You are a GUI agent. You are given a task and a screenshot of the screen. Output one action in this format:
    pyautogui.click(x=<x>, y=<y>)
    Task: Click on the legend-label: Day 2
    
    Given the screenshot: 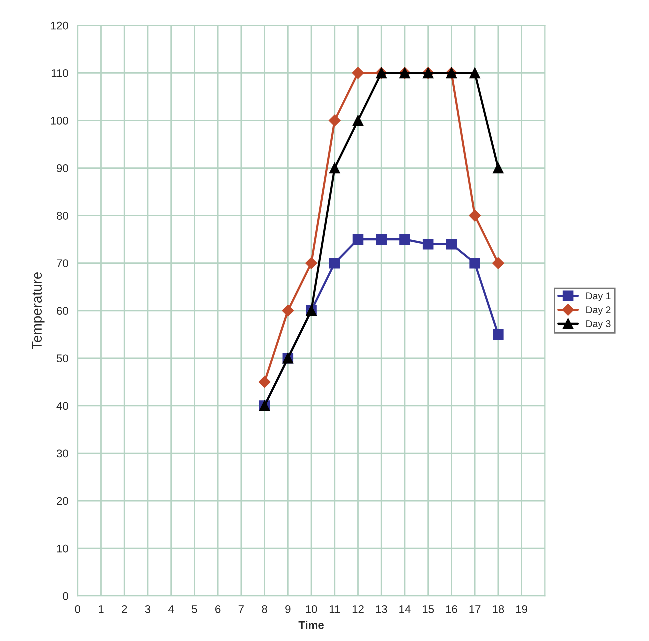 What is the action you would take?
    pyautogui.click(x=598, y=311)
    